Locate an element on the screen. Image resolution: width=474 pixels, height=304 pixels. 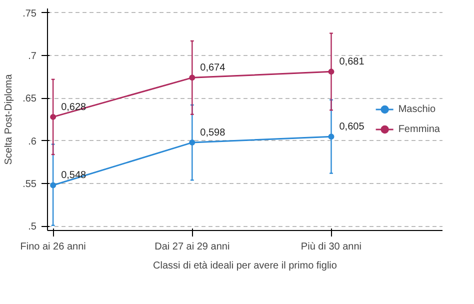
data-label: 0,605 is located at coordinates (352, 127).